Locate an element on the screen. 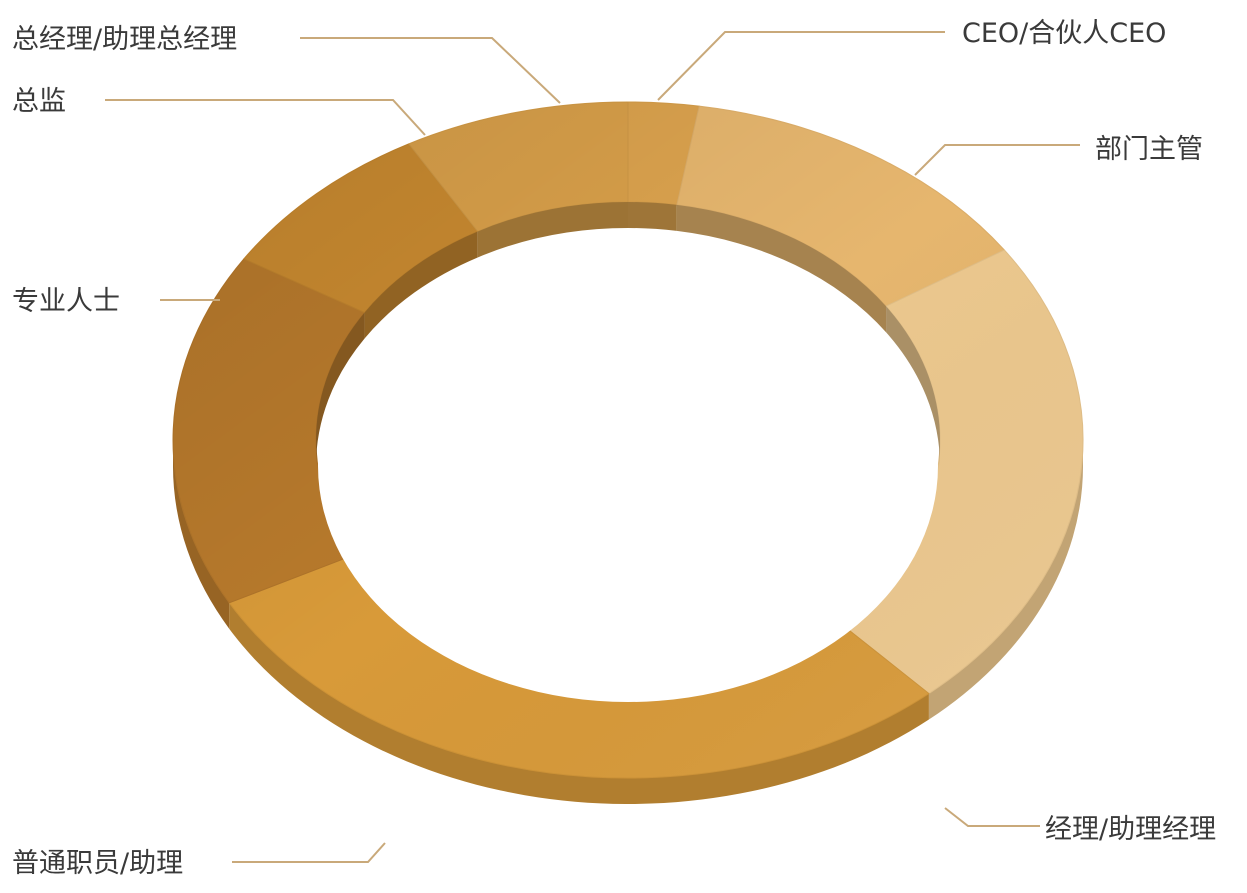  slice-label-4: 专业人士 is located at coordinates (66, 301).